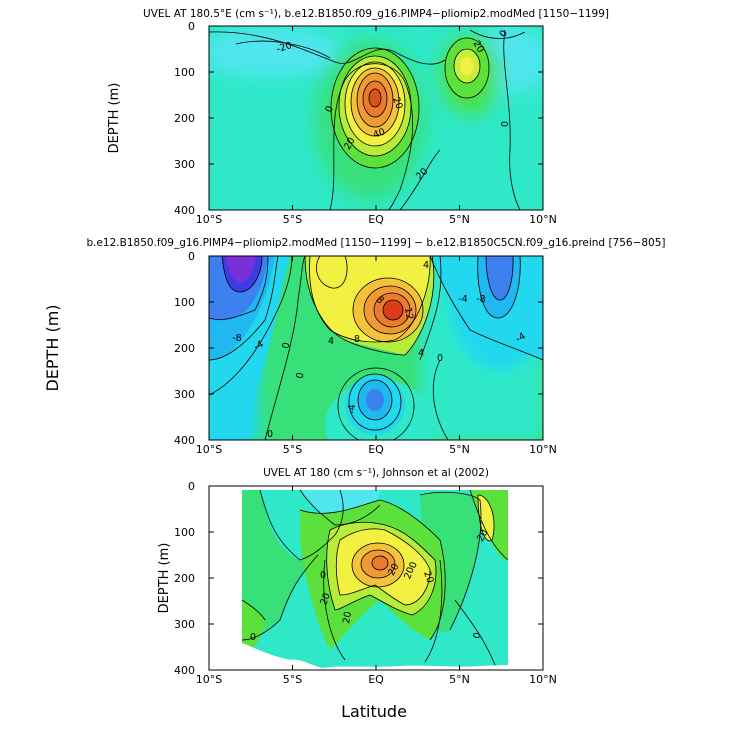  What do you see at coordinates (284, 47) in the screenshot?
I see `contour-label: -20` at bounding box center [284, 47].